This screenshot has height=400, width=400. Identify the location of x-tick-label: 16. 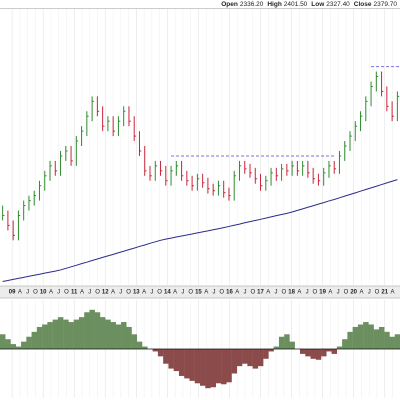
(229, 293).